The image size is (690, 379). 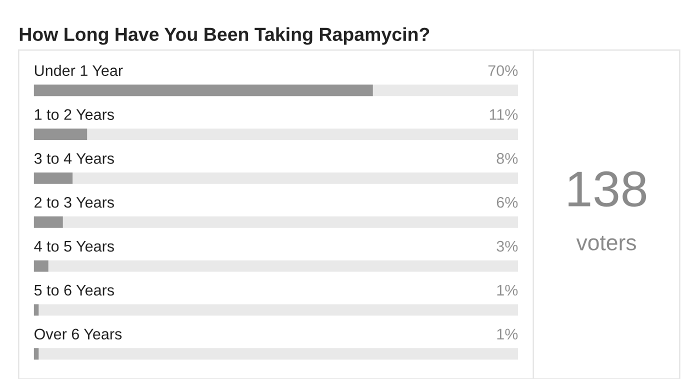 I want to click on y-tick-label: 4 to 5 Years, so click(x=74, y=246).